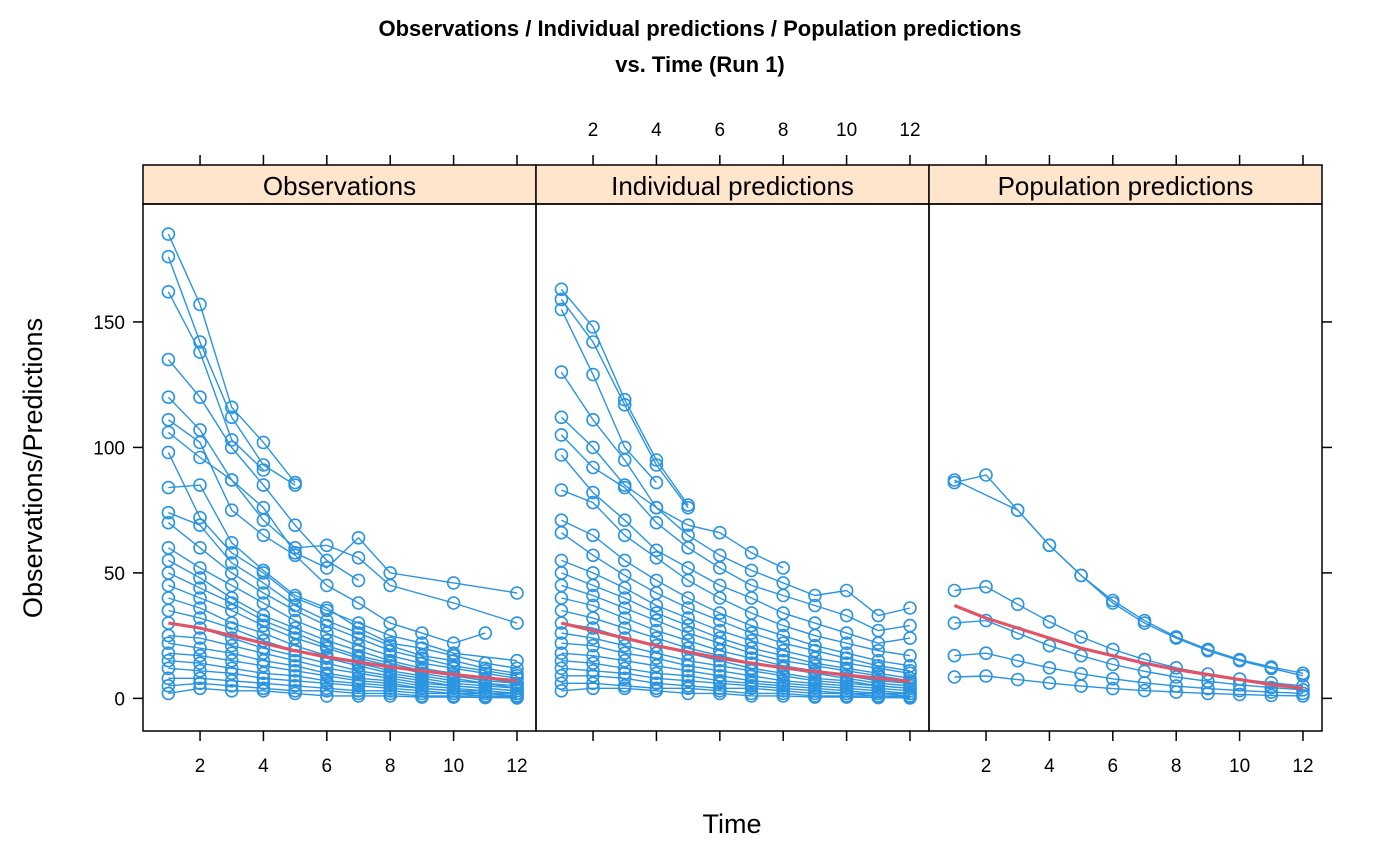 The width and height of the screenshot is (1400, 866). I want to click on strip-label-2: Individual predictions, so click(732, 186).